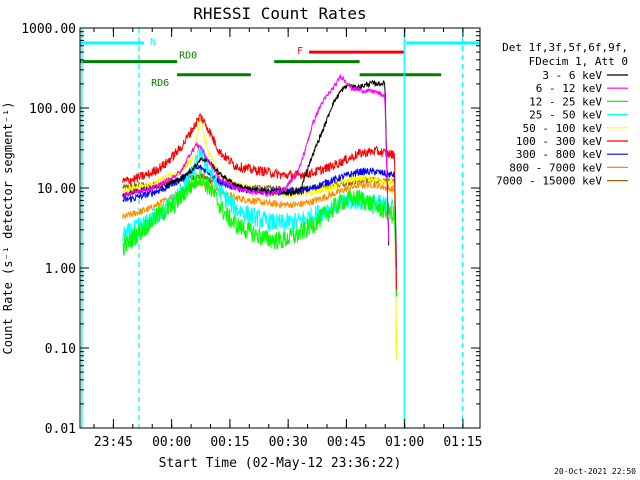 The image size is (640, 480). I want to click on legend-label: 3 - 6 keV, so click(572, 75).